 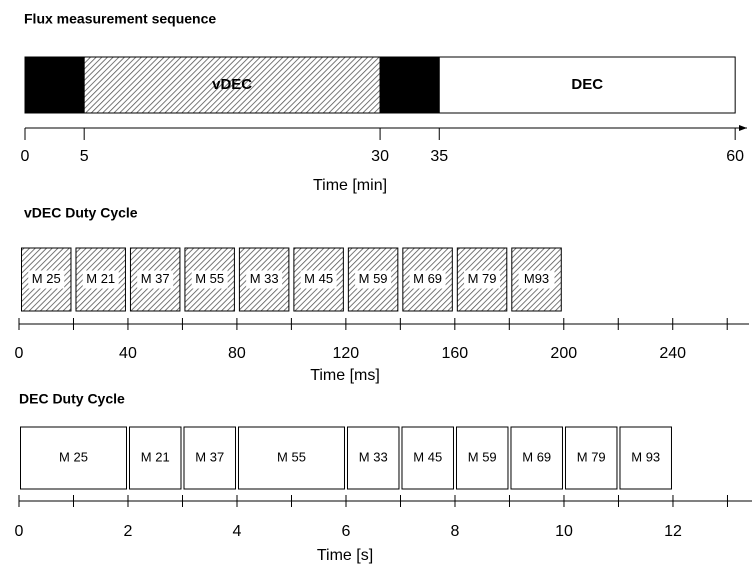 I want to click on x-tick-label: 80, so click(x=237, y=353).